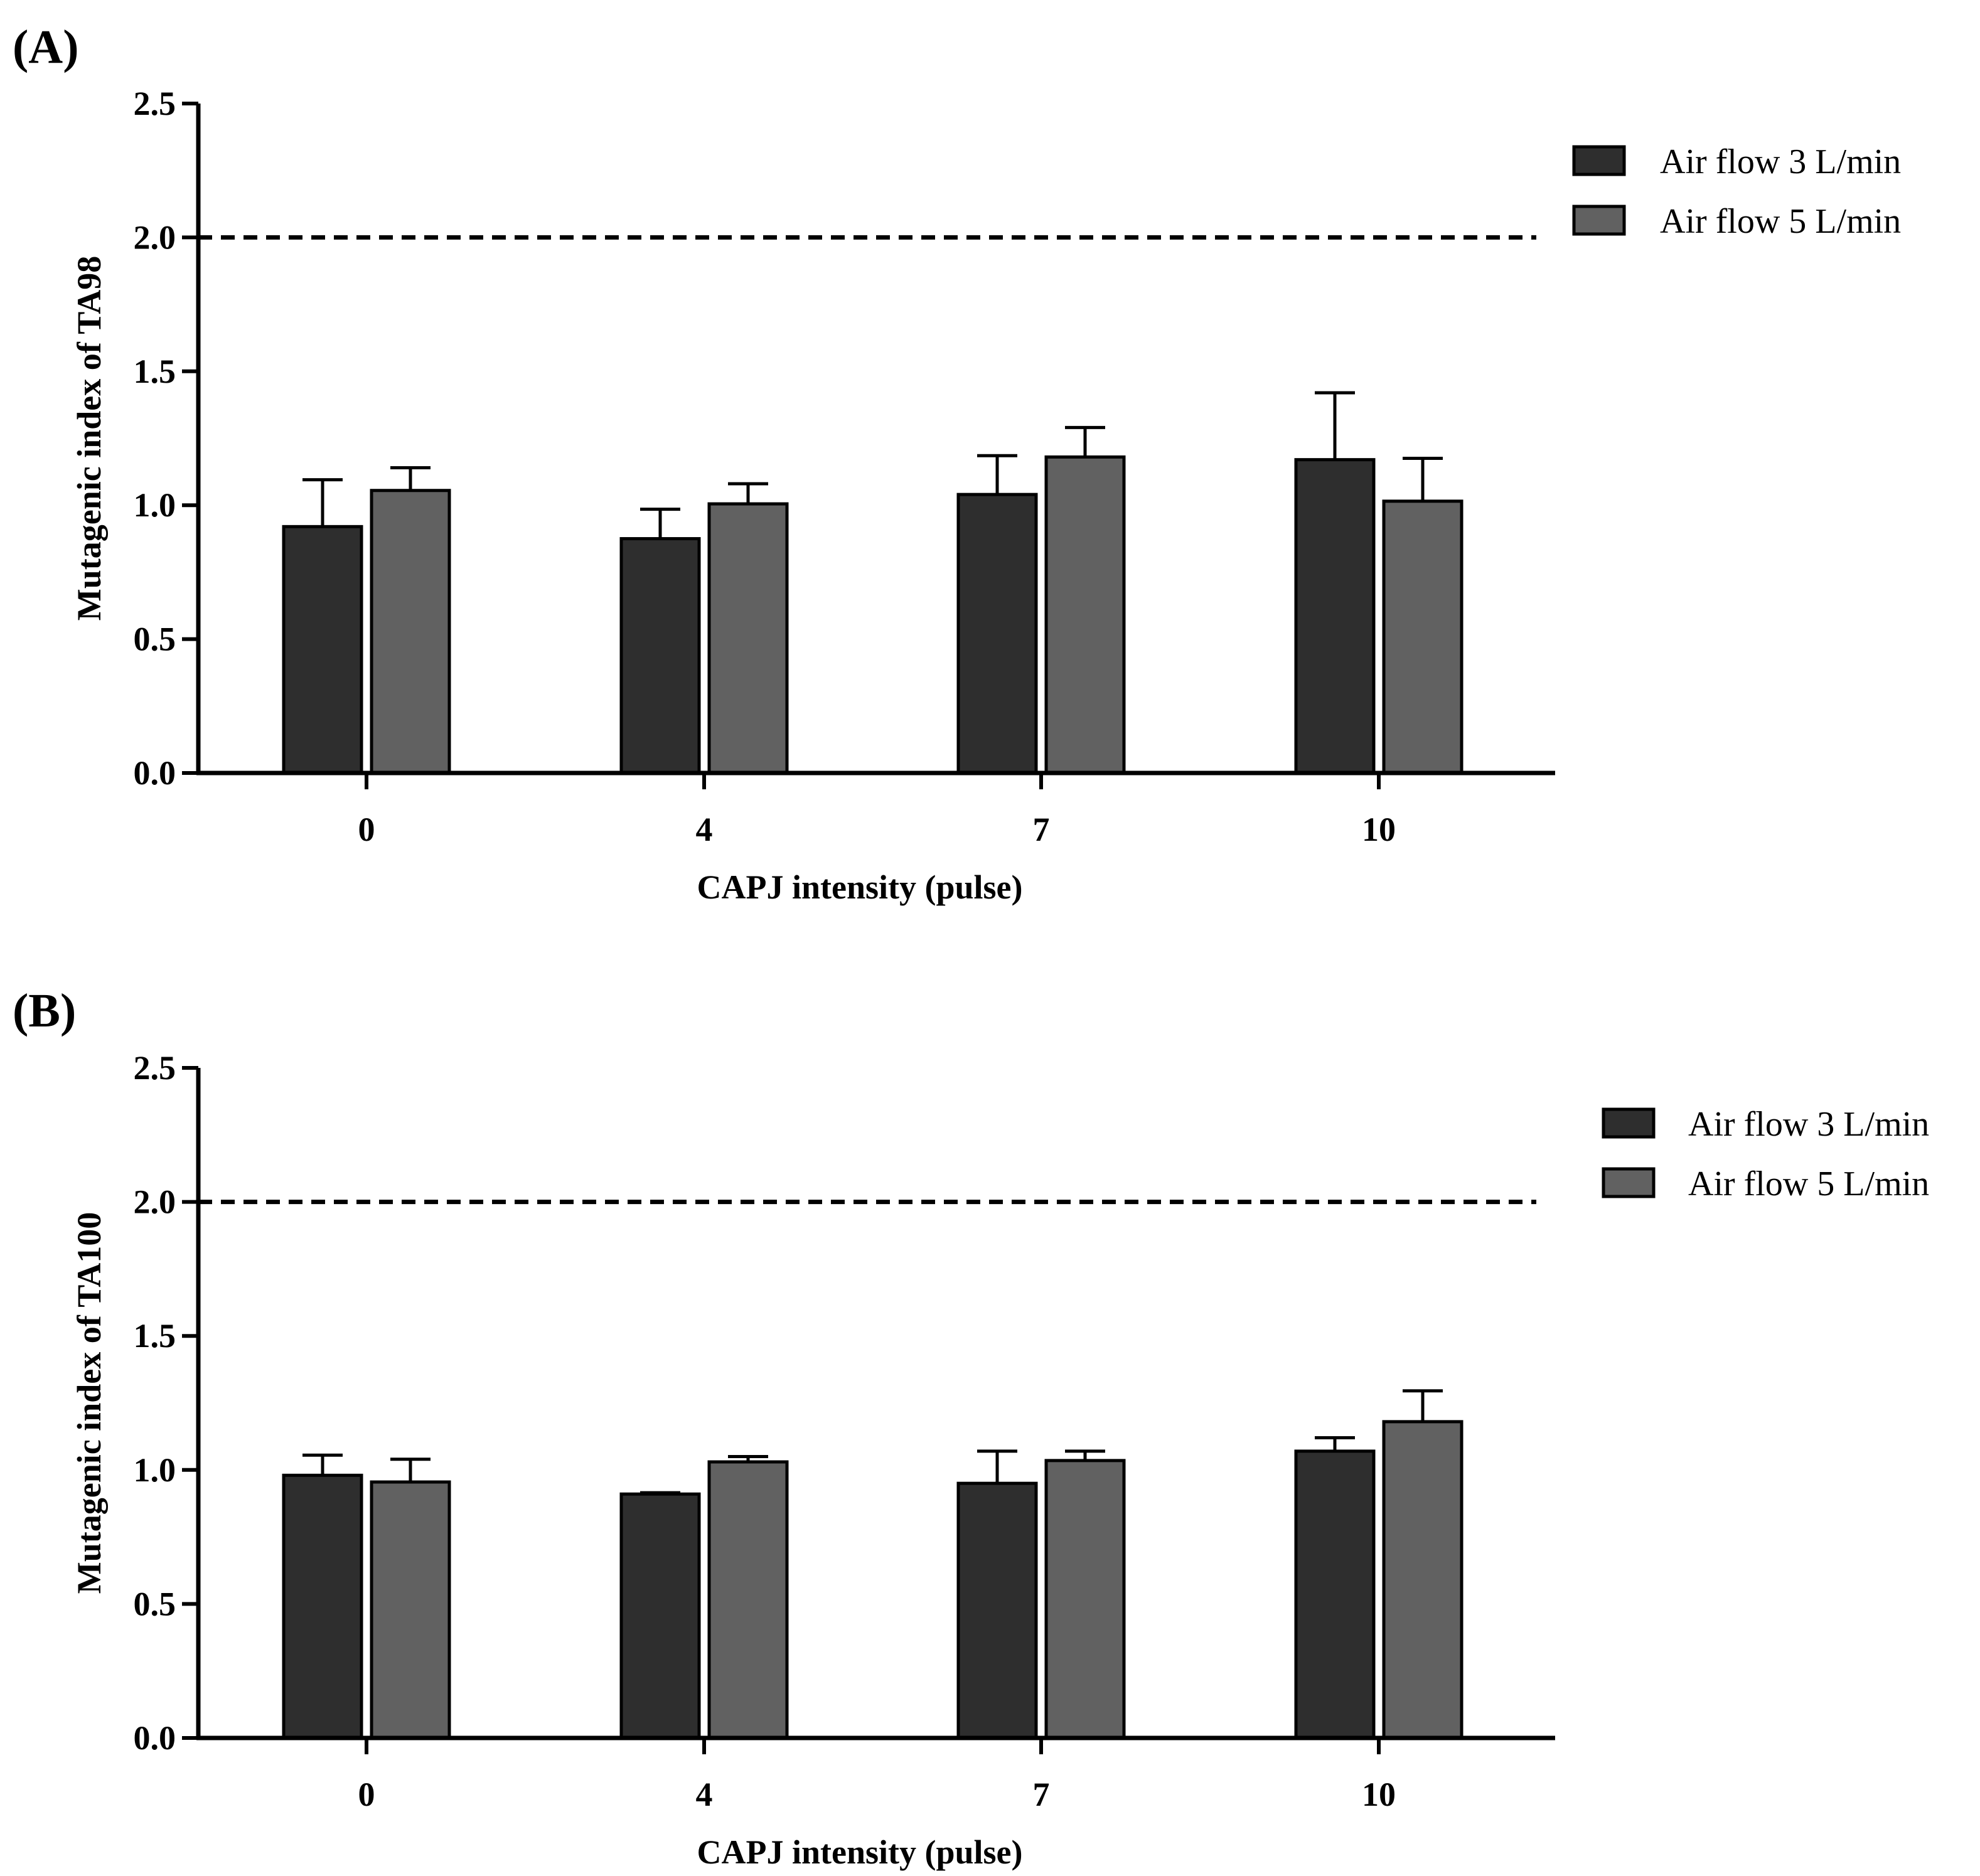 The height and width of the screenshot is (1876, 1980). Describe the element at coordinates (89, 1403) in the screenshot. I see `y-axis-title: Mutagenic index of TA100` at that location.